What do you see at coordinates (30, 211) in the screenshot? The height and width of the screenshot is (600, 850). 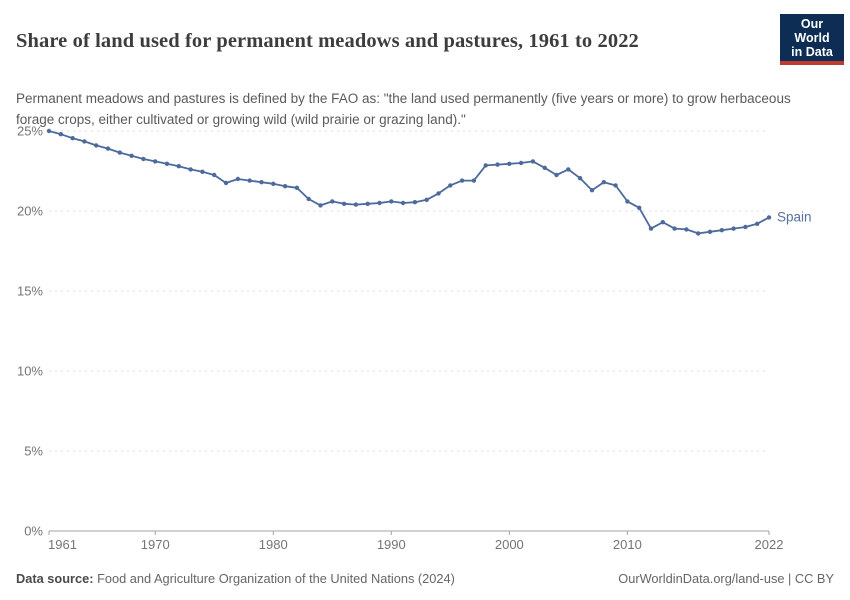 I see `y-axis-label-20: 20%` at bounding box center [30, 211].